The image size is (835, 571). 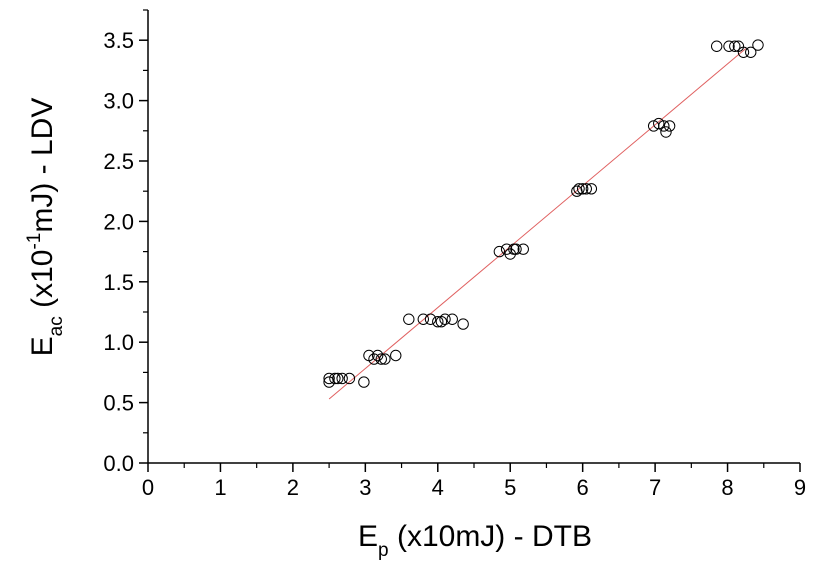 I want to click on x-tick-label: 0, so click(x=148, y=487).